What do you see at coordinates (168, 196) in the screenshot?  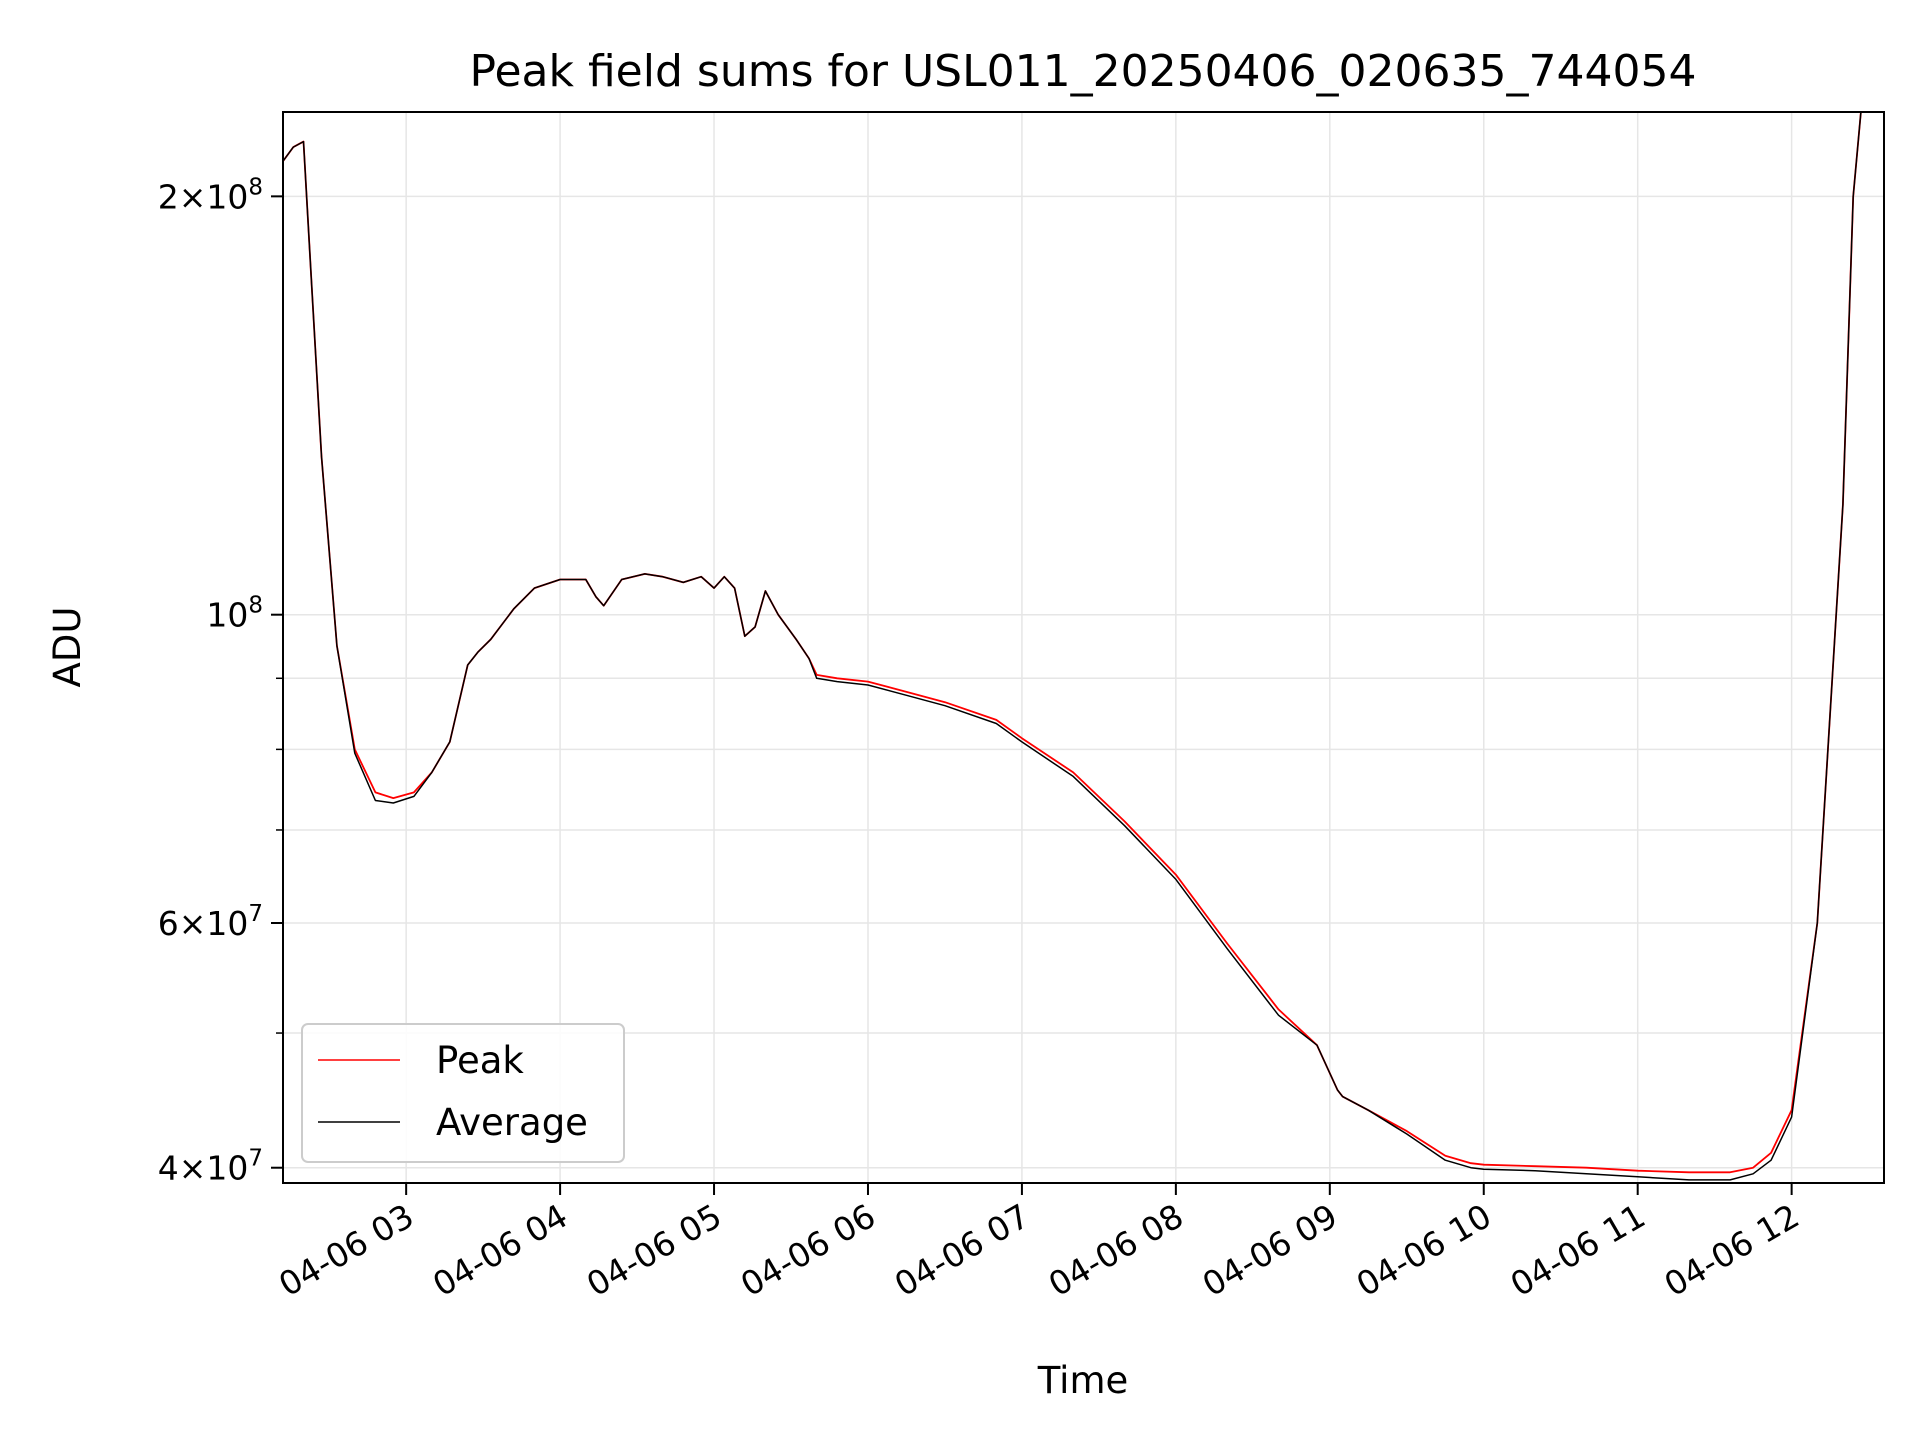 I see `y-tick-mantissa: 2` at bounding box center [168, 196].